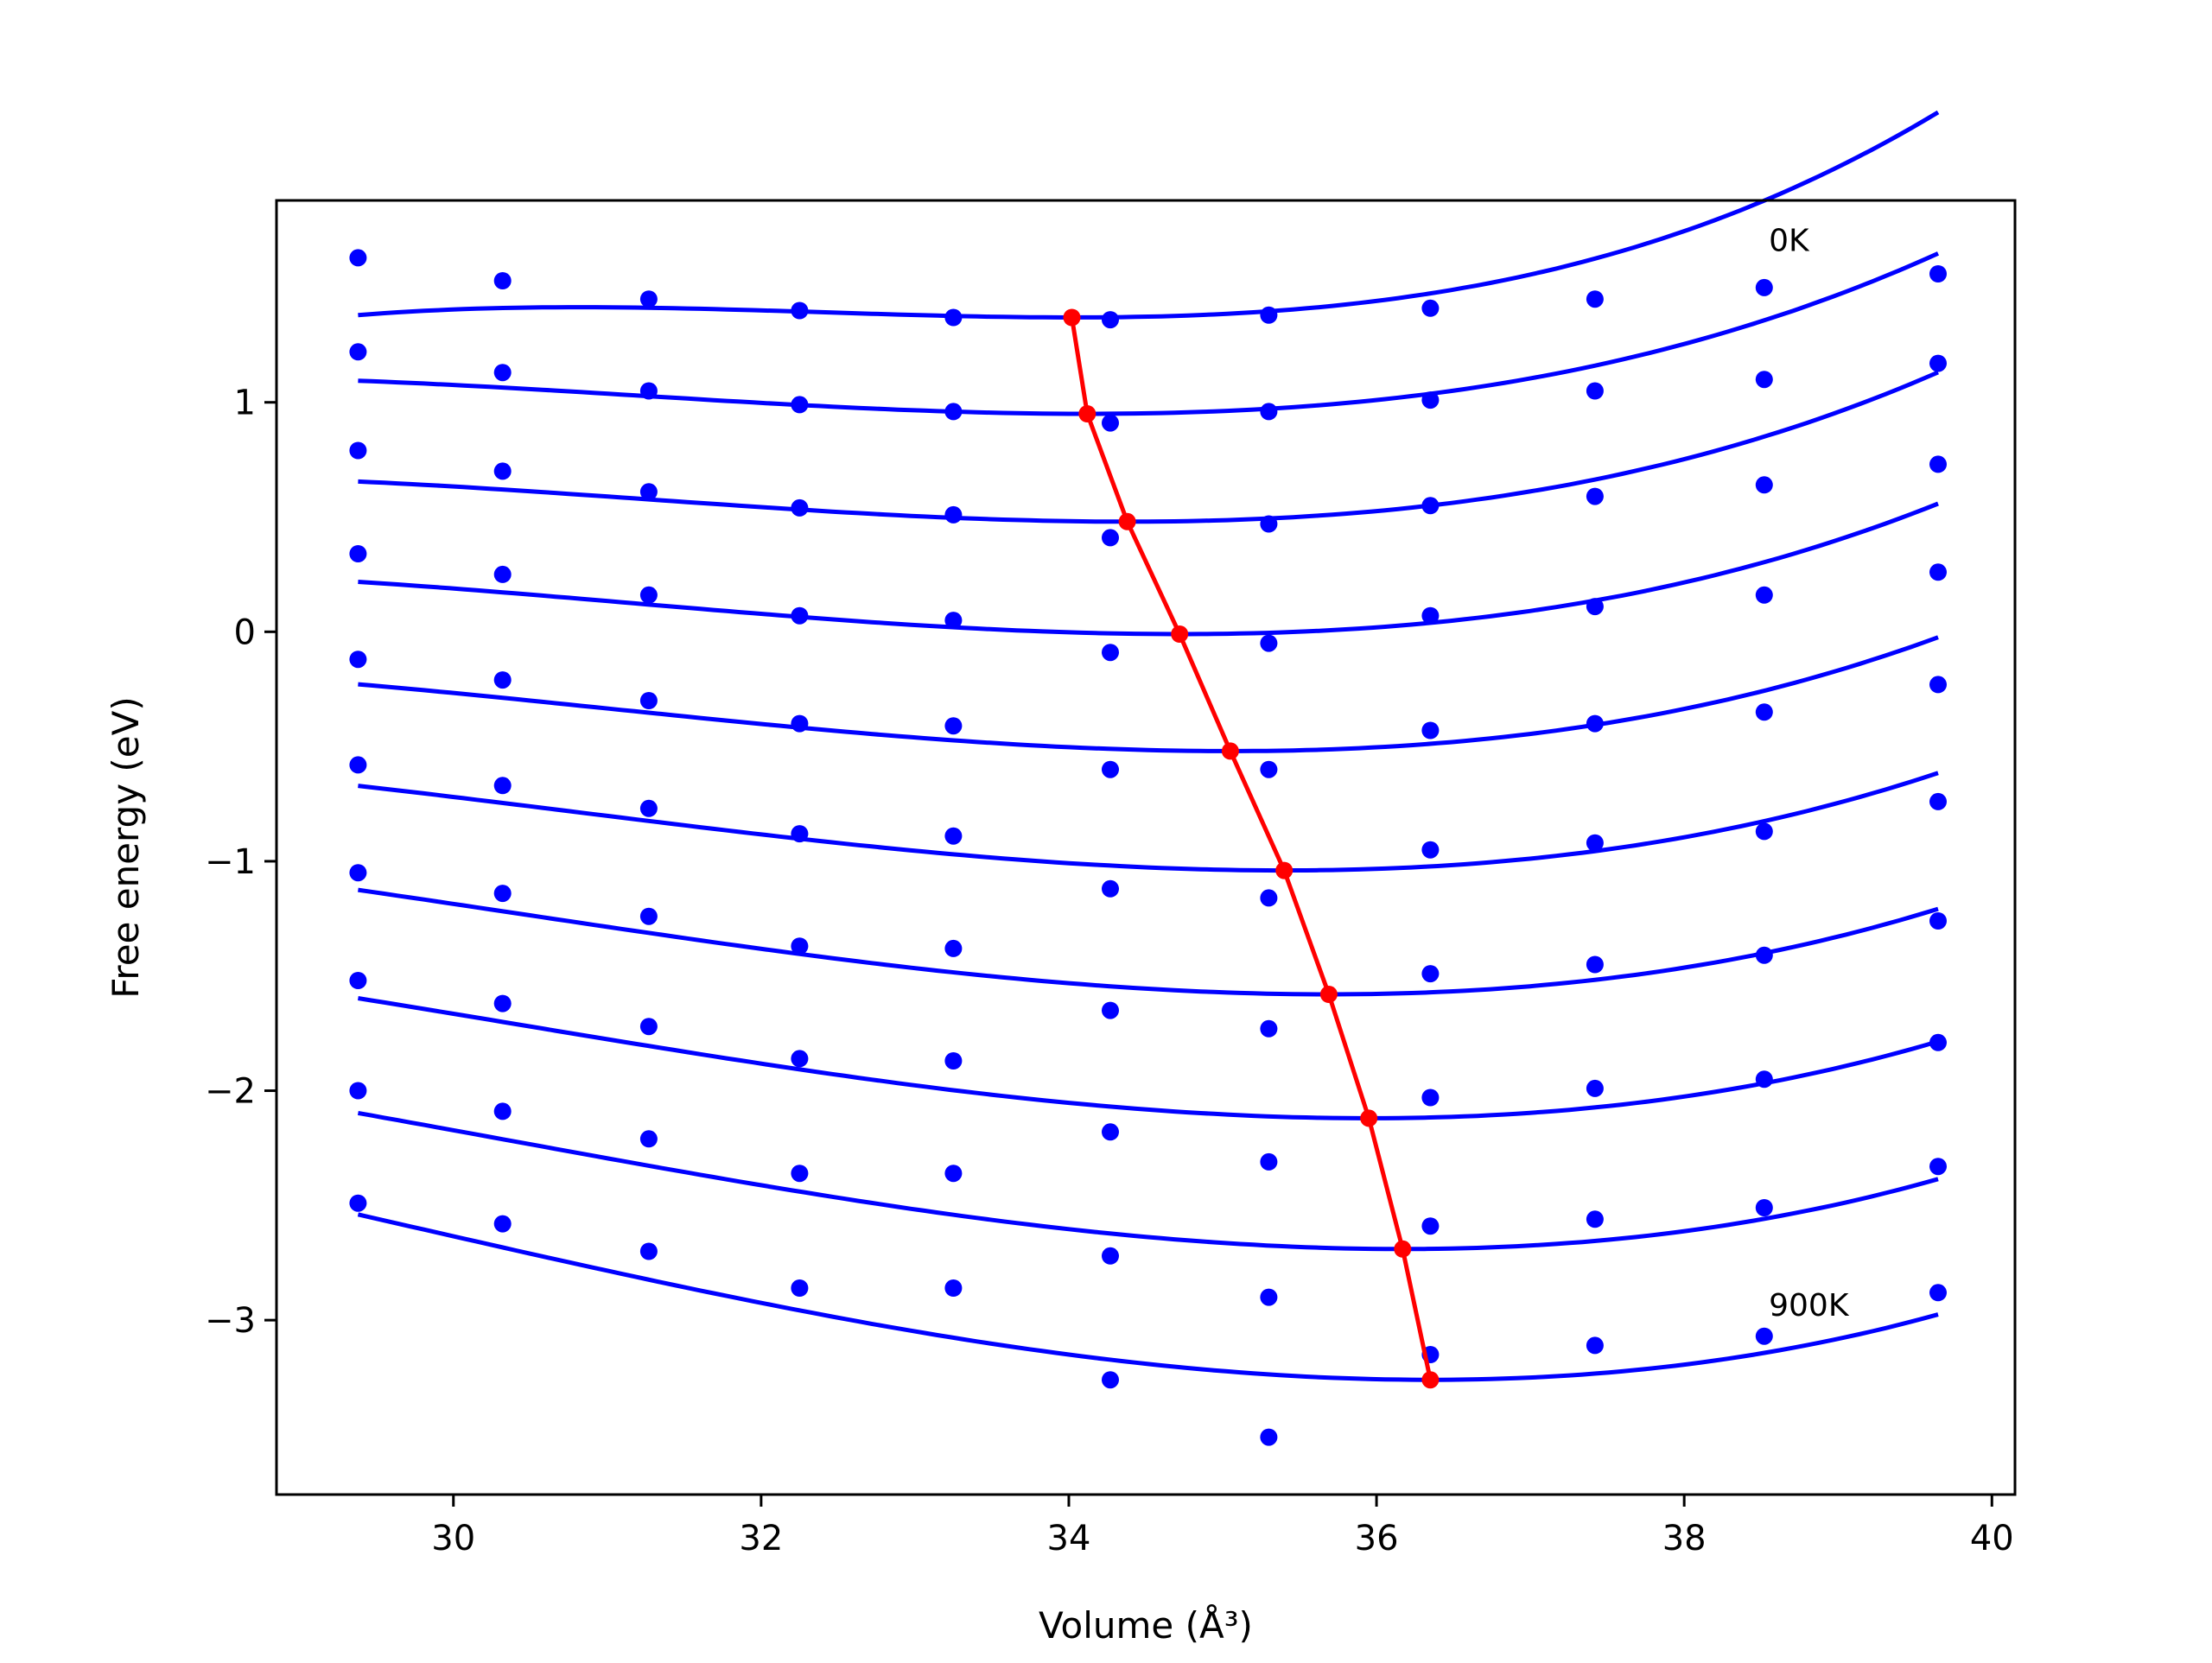 This screenshot has height=1663, width=2212. Describe the element at coordinates (1069, 1539) in the screenshot. I see `x-tick-label: 34` at that location.